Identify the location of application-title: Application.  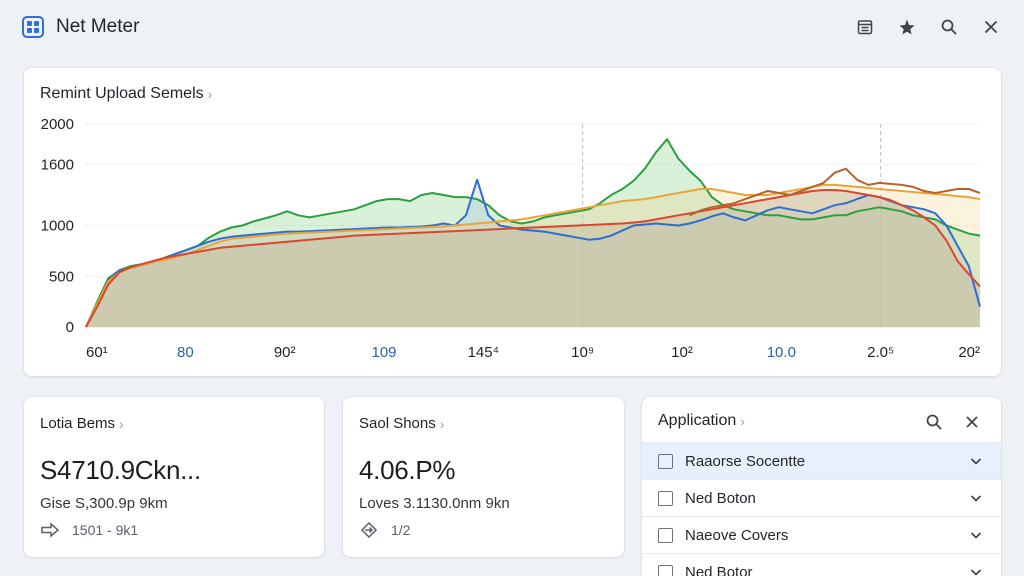
(697, 420).